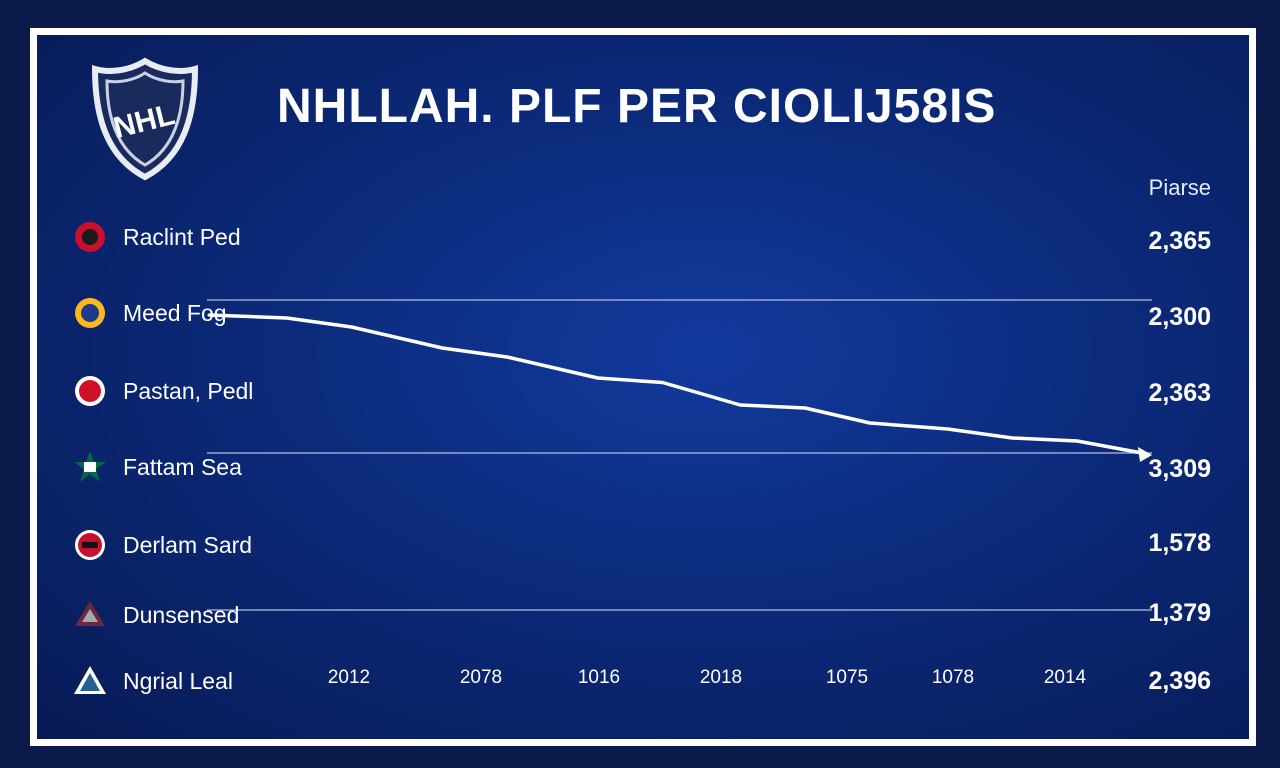 This screenshot has height=768, width=1280. Describe the element at coordinates (1179, 393) in the screenshot. I see `value-label: 2,363` at that location.